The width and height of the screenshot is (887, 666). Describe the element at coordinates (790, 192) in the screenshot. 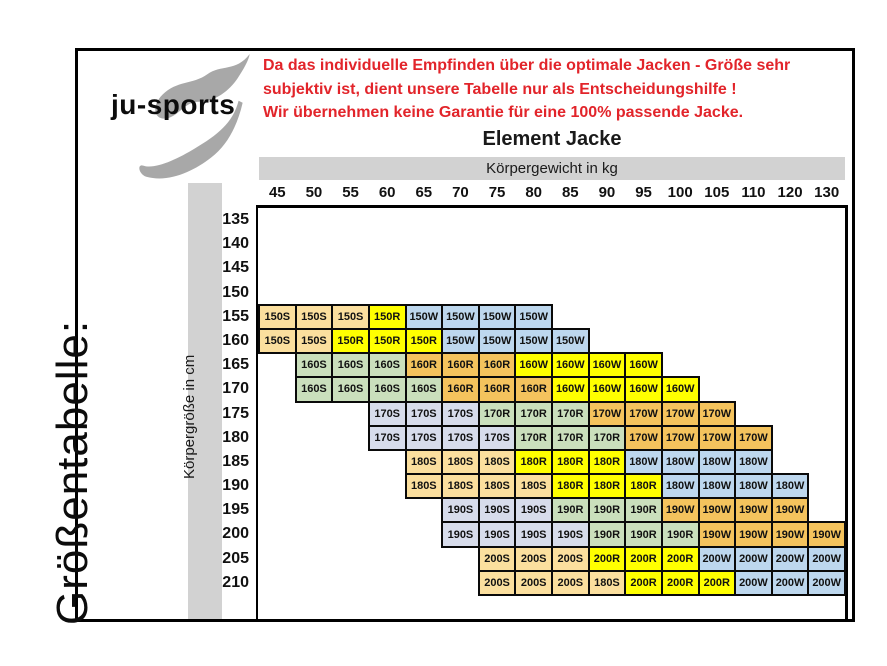

I see `weight-column-header: 120` at that location.